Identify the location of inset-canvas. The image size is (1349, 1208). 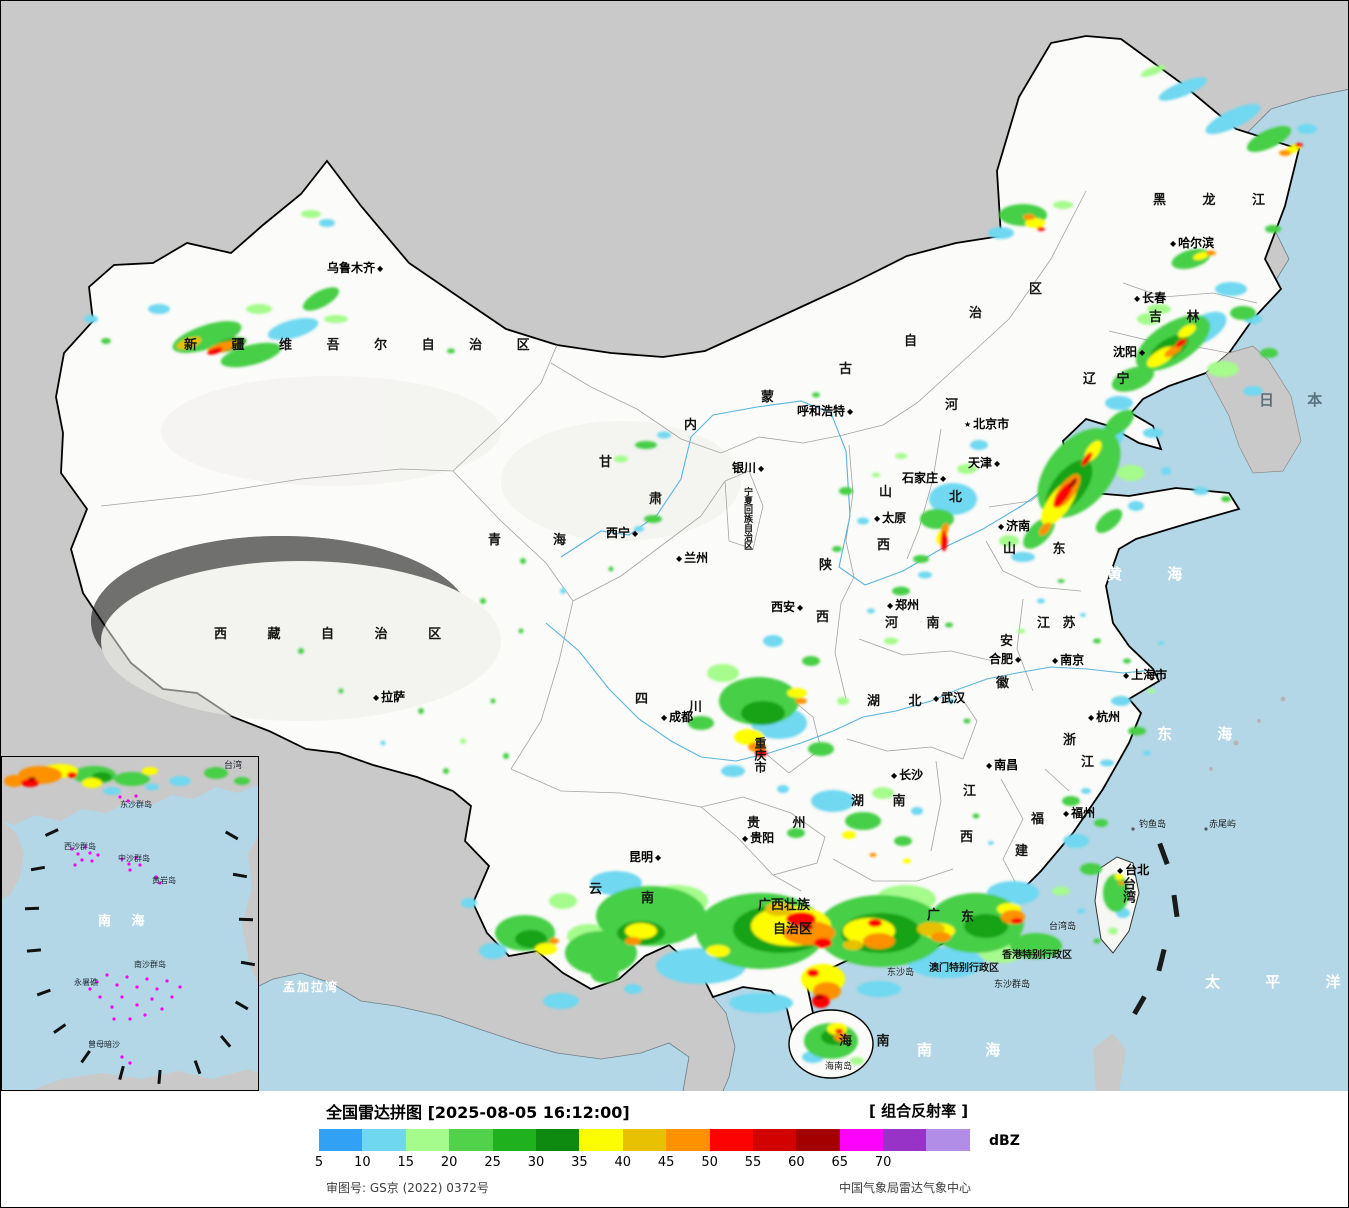
(130, 923).